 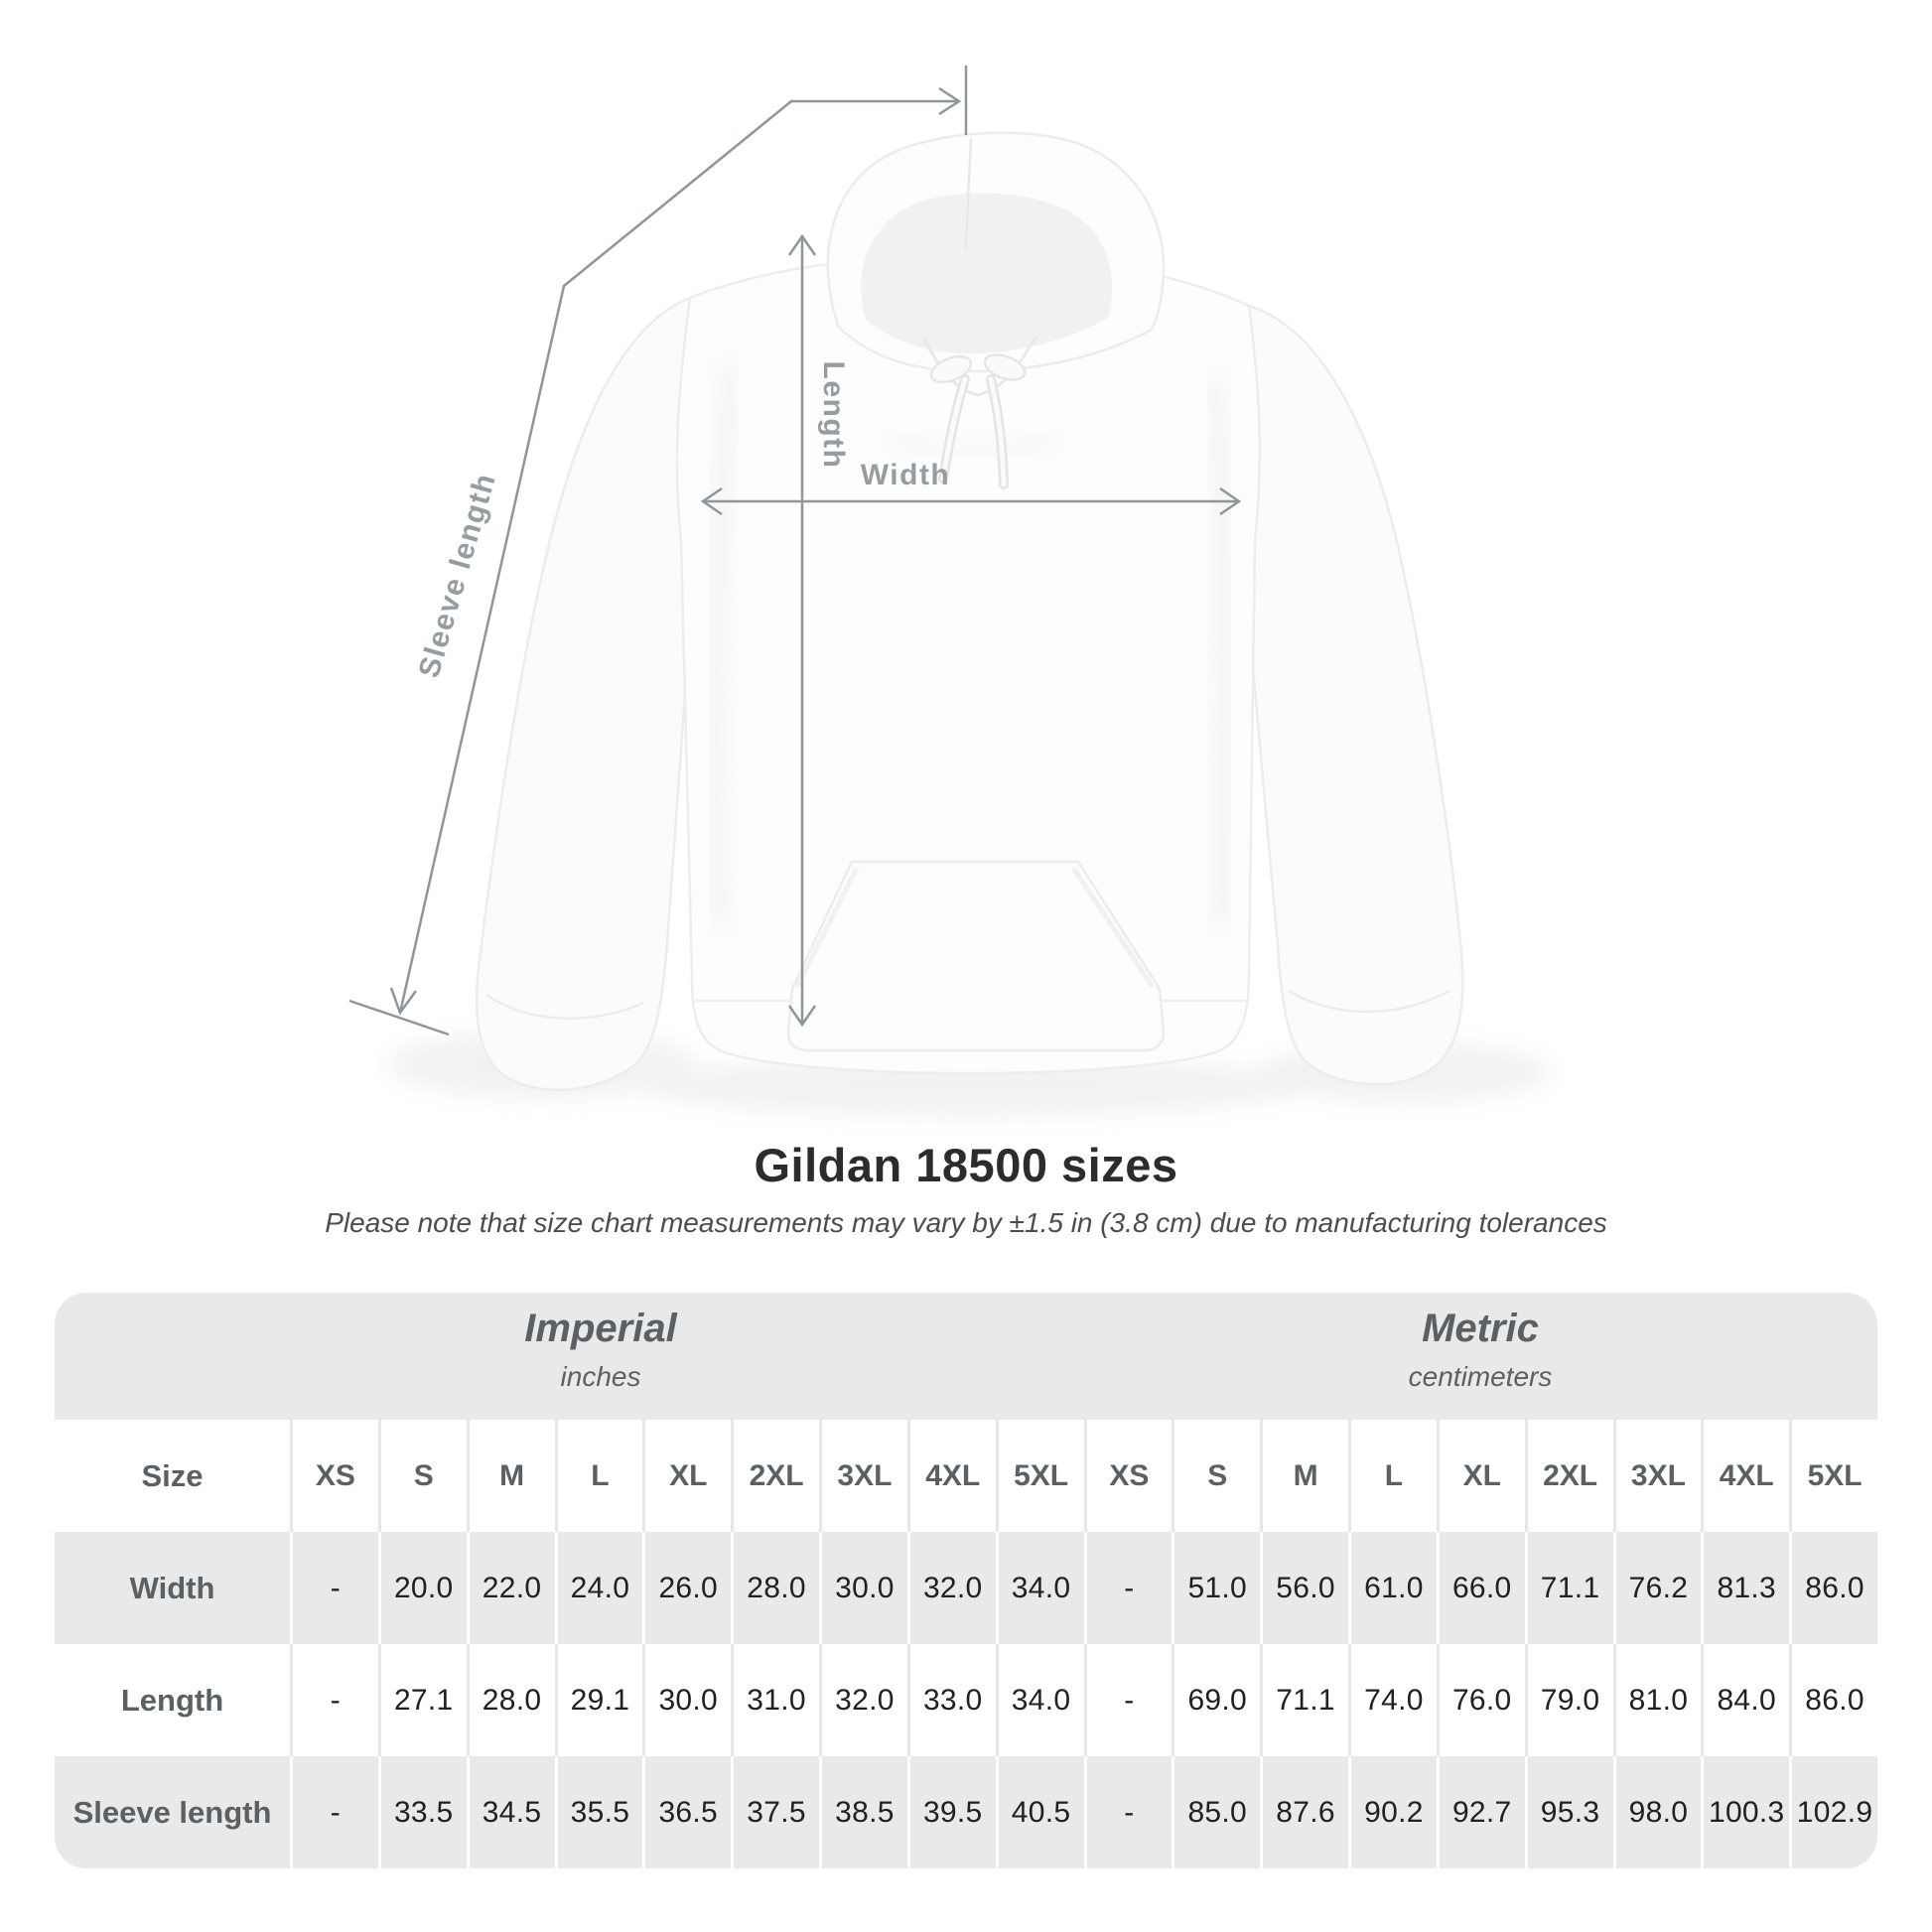 I want to click on length-in-4xl: 33.0, so click(x=951, y=1700).